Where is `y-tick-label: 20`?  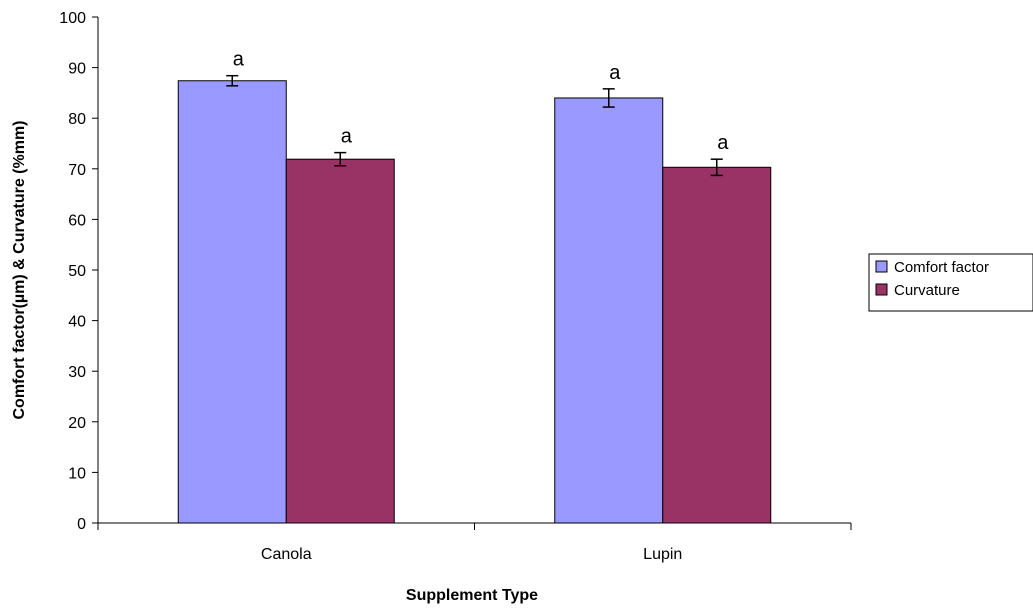
y-tick-label: 20 is located at coordinates (77, 423).